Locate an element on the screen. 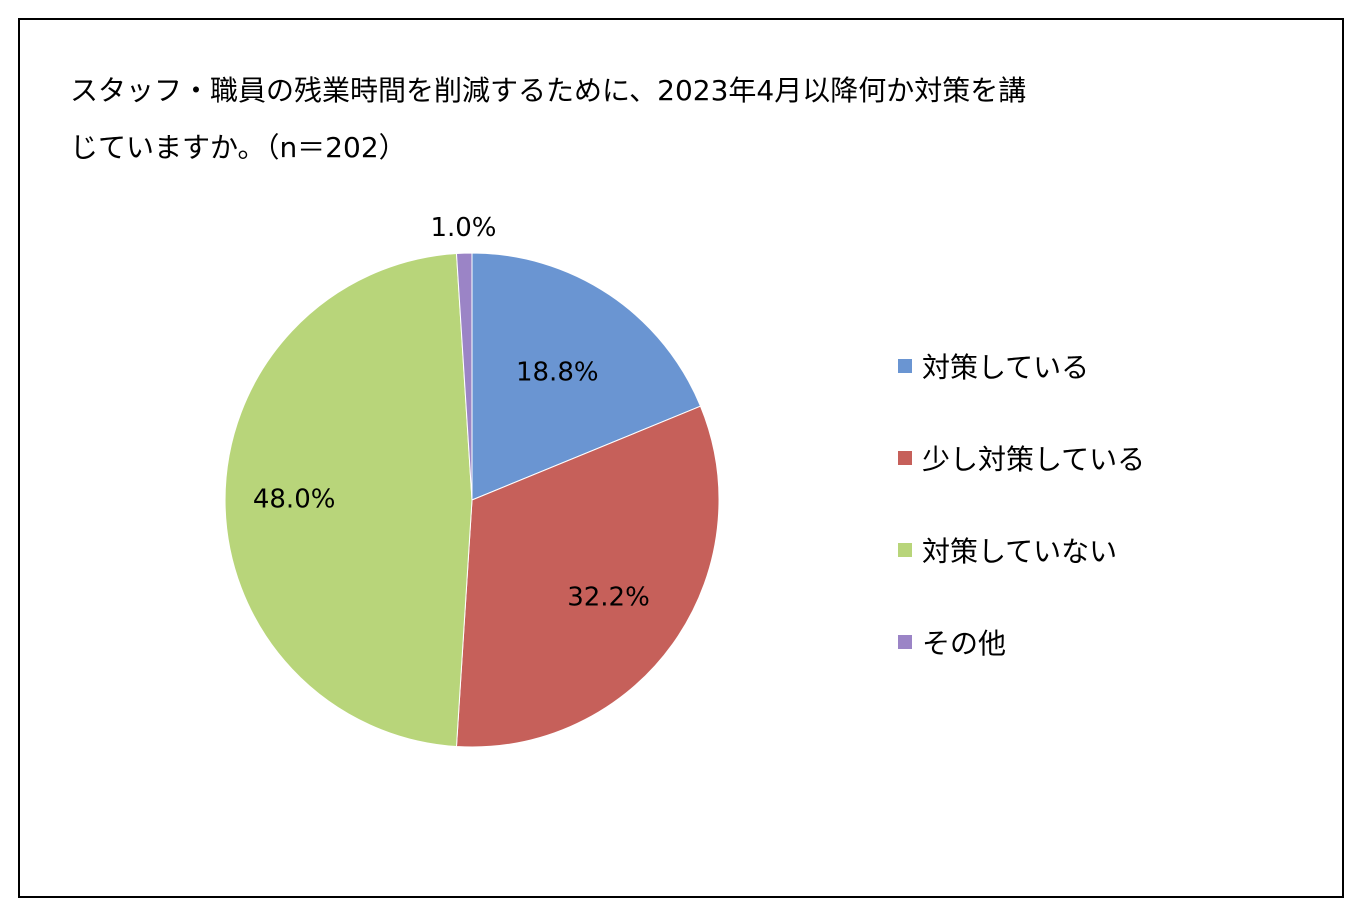 This screenshot has width=1364, height=917. legend-item-sonota: その他 is located at coordinates (1021, 642).